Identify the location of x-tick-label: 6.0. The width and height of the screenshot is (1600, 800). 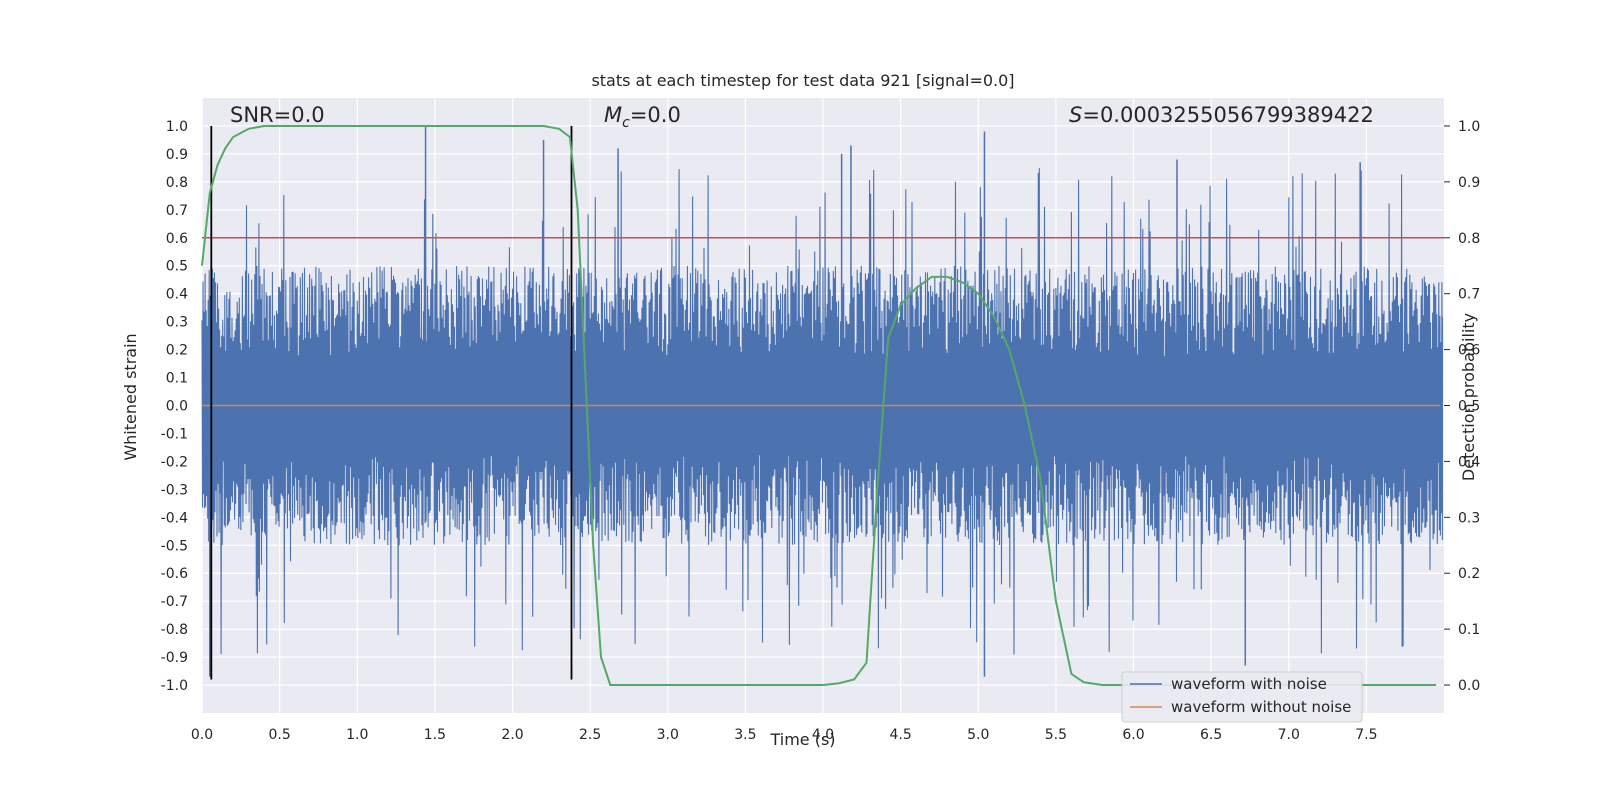
(1133, 735).